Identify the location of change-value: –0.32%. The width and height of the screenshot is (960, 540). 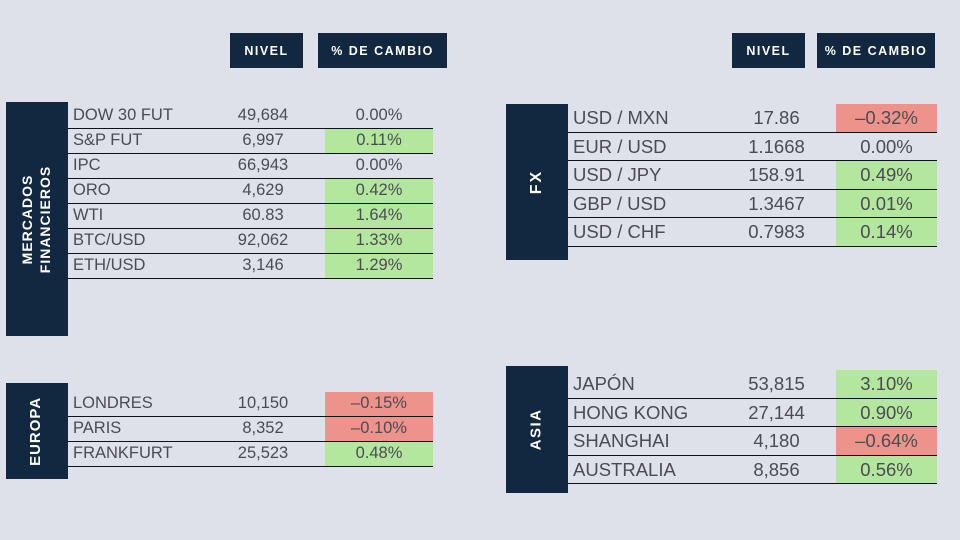
(886, 118).